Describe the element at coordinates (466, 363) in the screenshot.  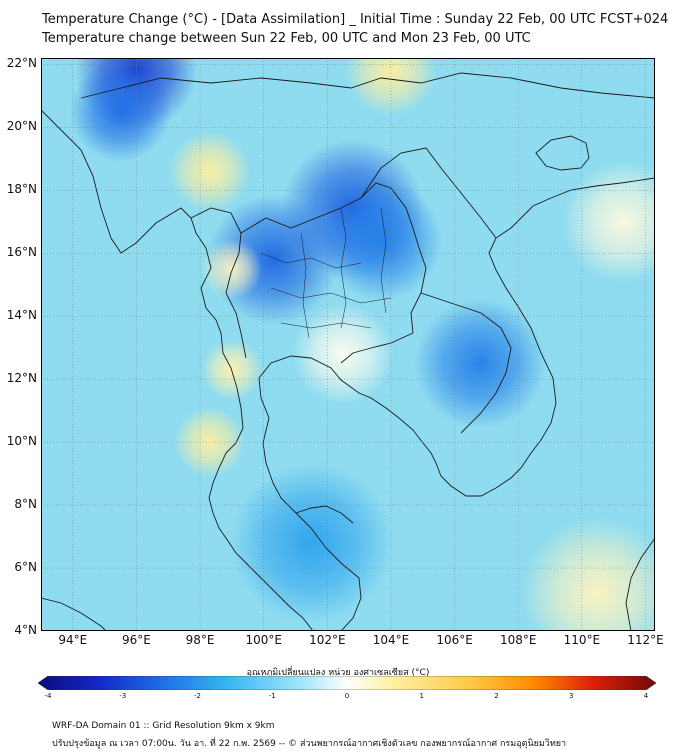
I see `border-cambodia-vietnam` at that location.